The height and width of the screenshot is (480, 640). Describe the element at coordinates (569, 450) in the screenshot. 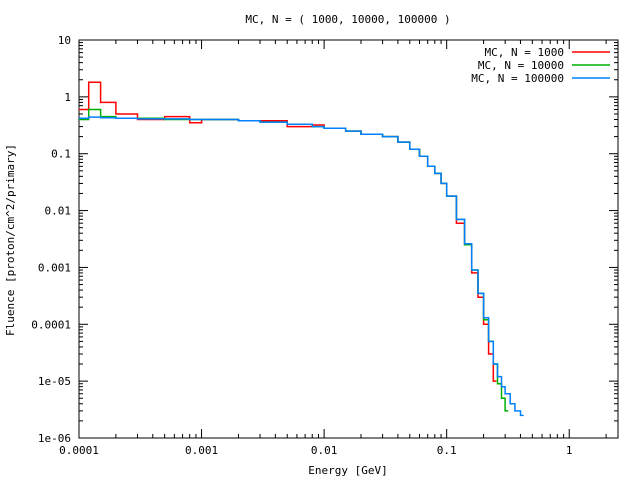

I see `x-tick-label: 1` at that location.